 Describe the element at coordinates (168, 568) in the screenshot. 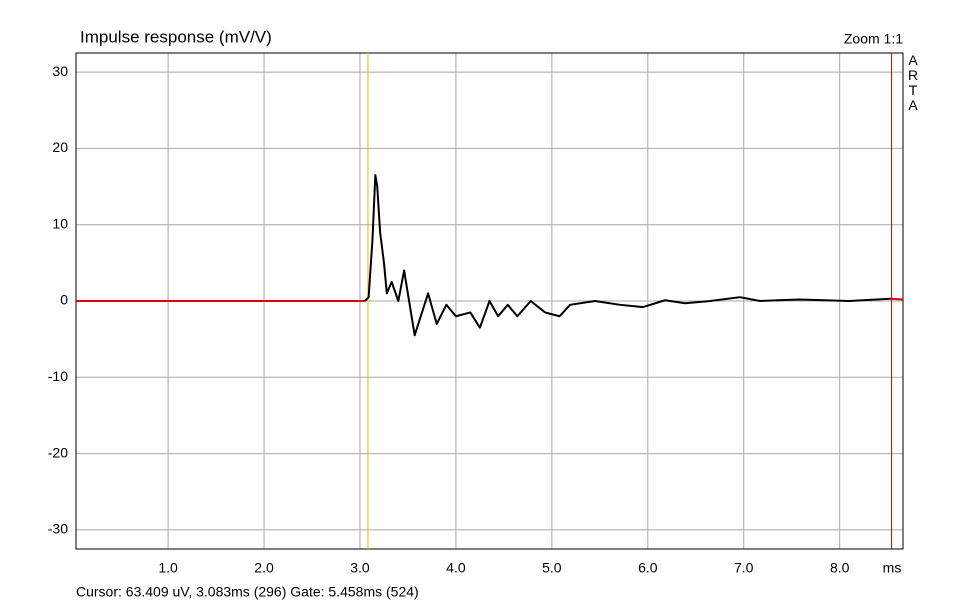

I see `x-tick-label: 1.0` at that location.